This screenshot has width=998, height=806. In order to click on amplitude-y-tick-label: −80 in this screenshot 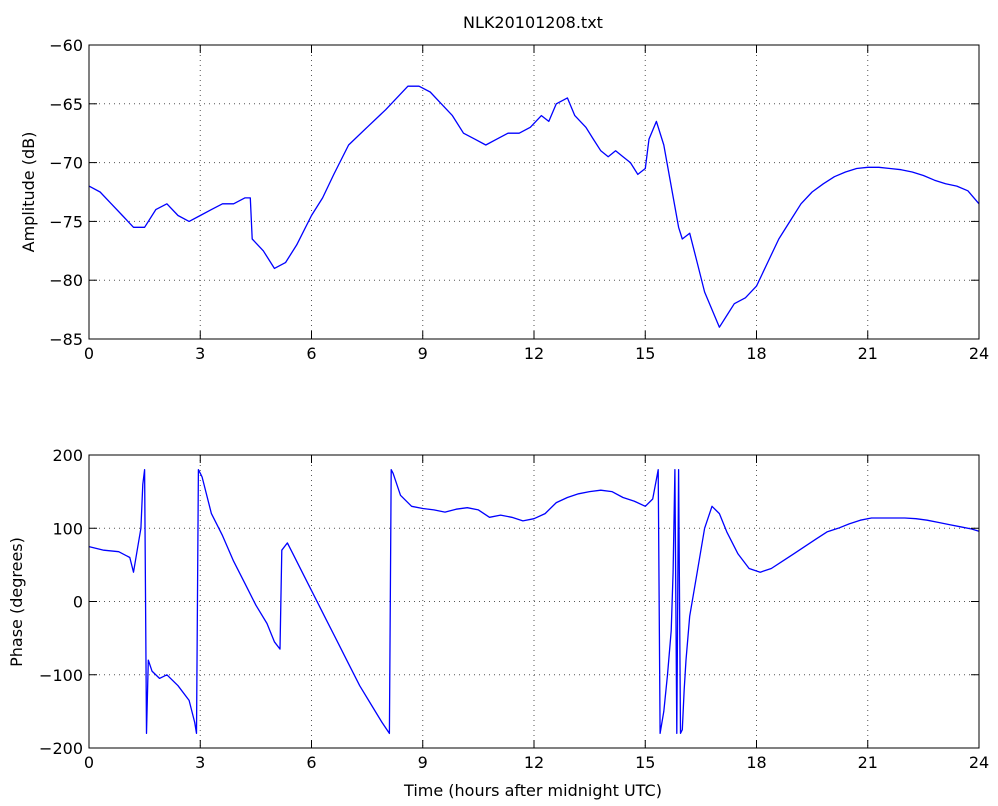, I will do `click(66, 280)`.